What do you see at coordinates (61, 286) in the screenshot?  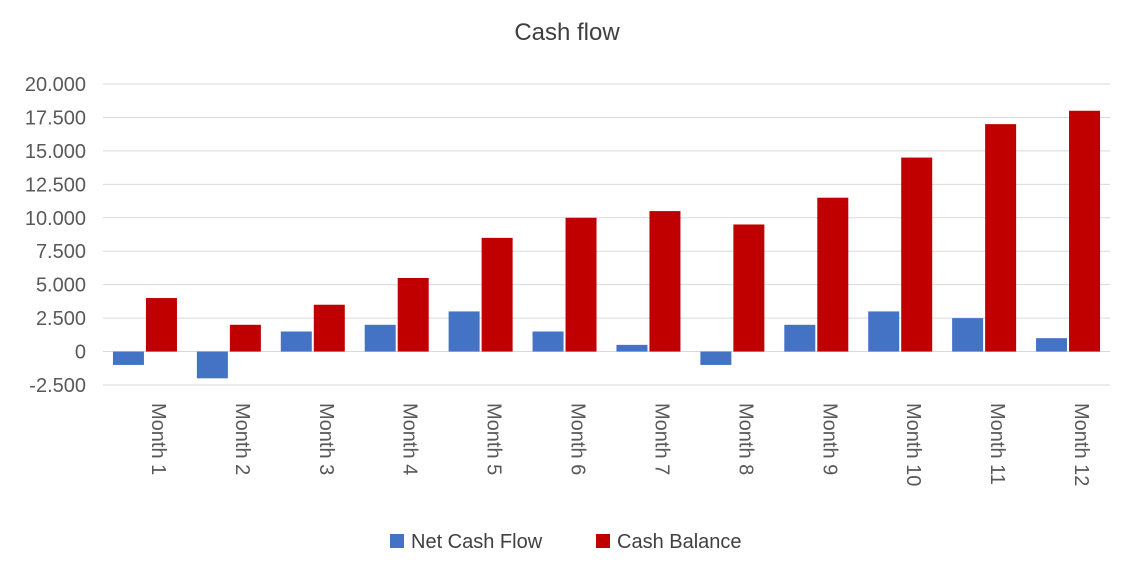 I see `y-tick-label: 5.000` at bounding box center [61, 286].